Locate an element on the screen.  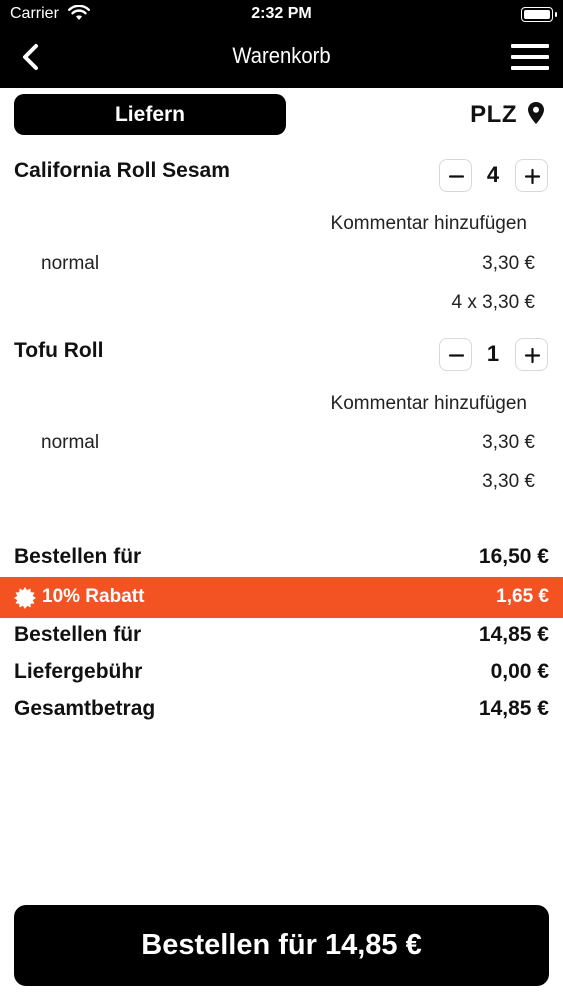
back-chevron-icon is located at coordinates (31, 57).